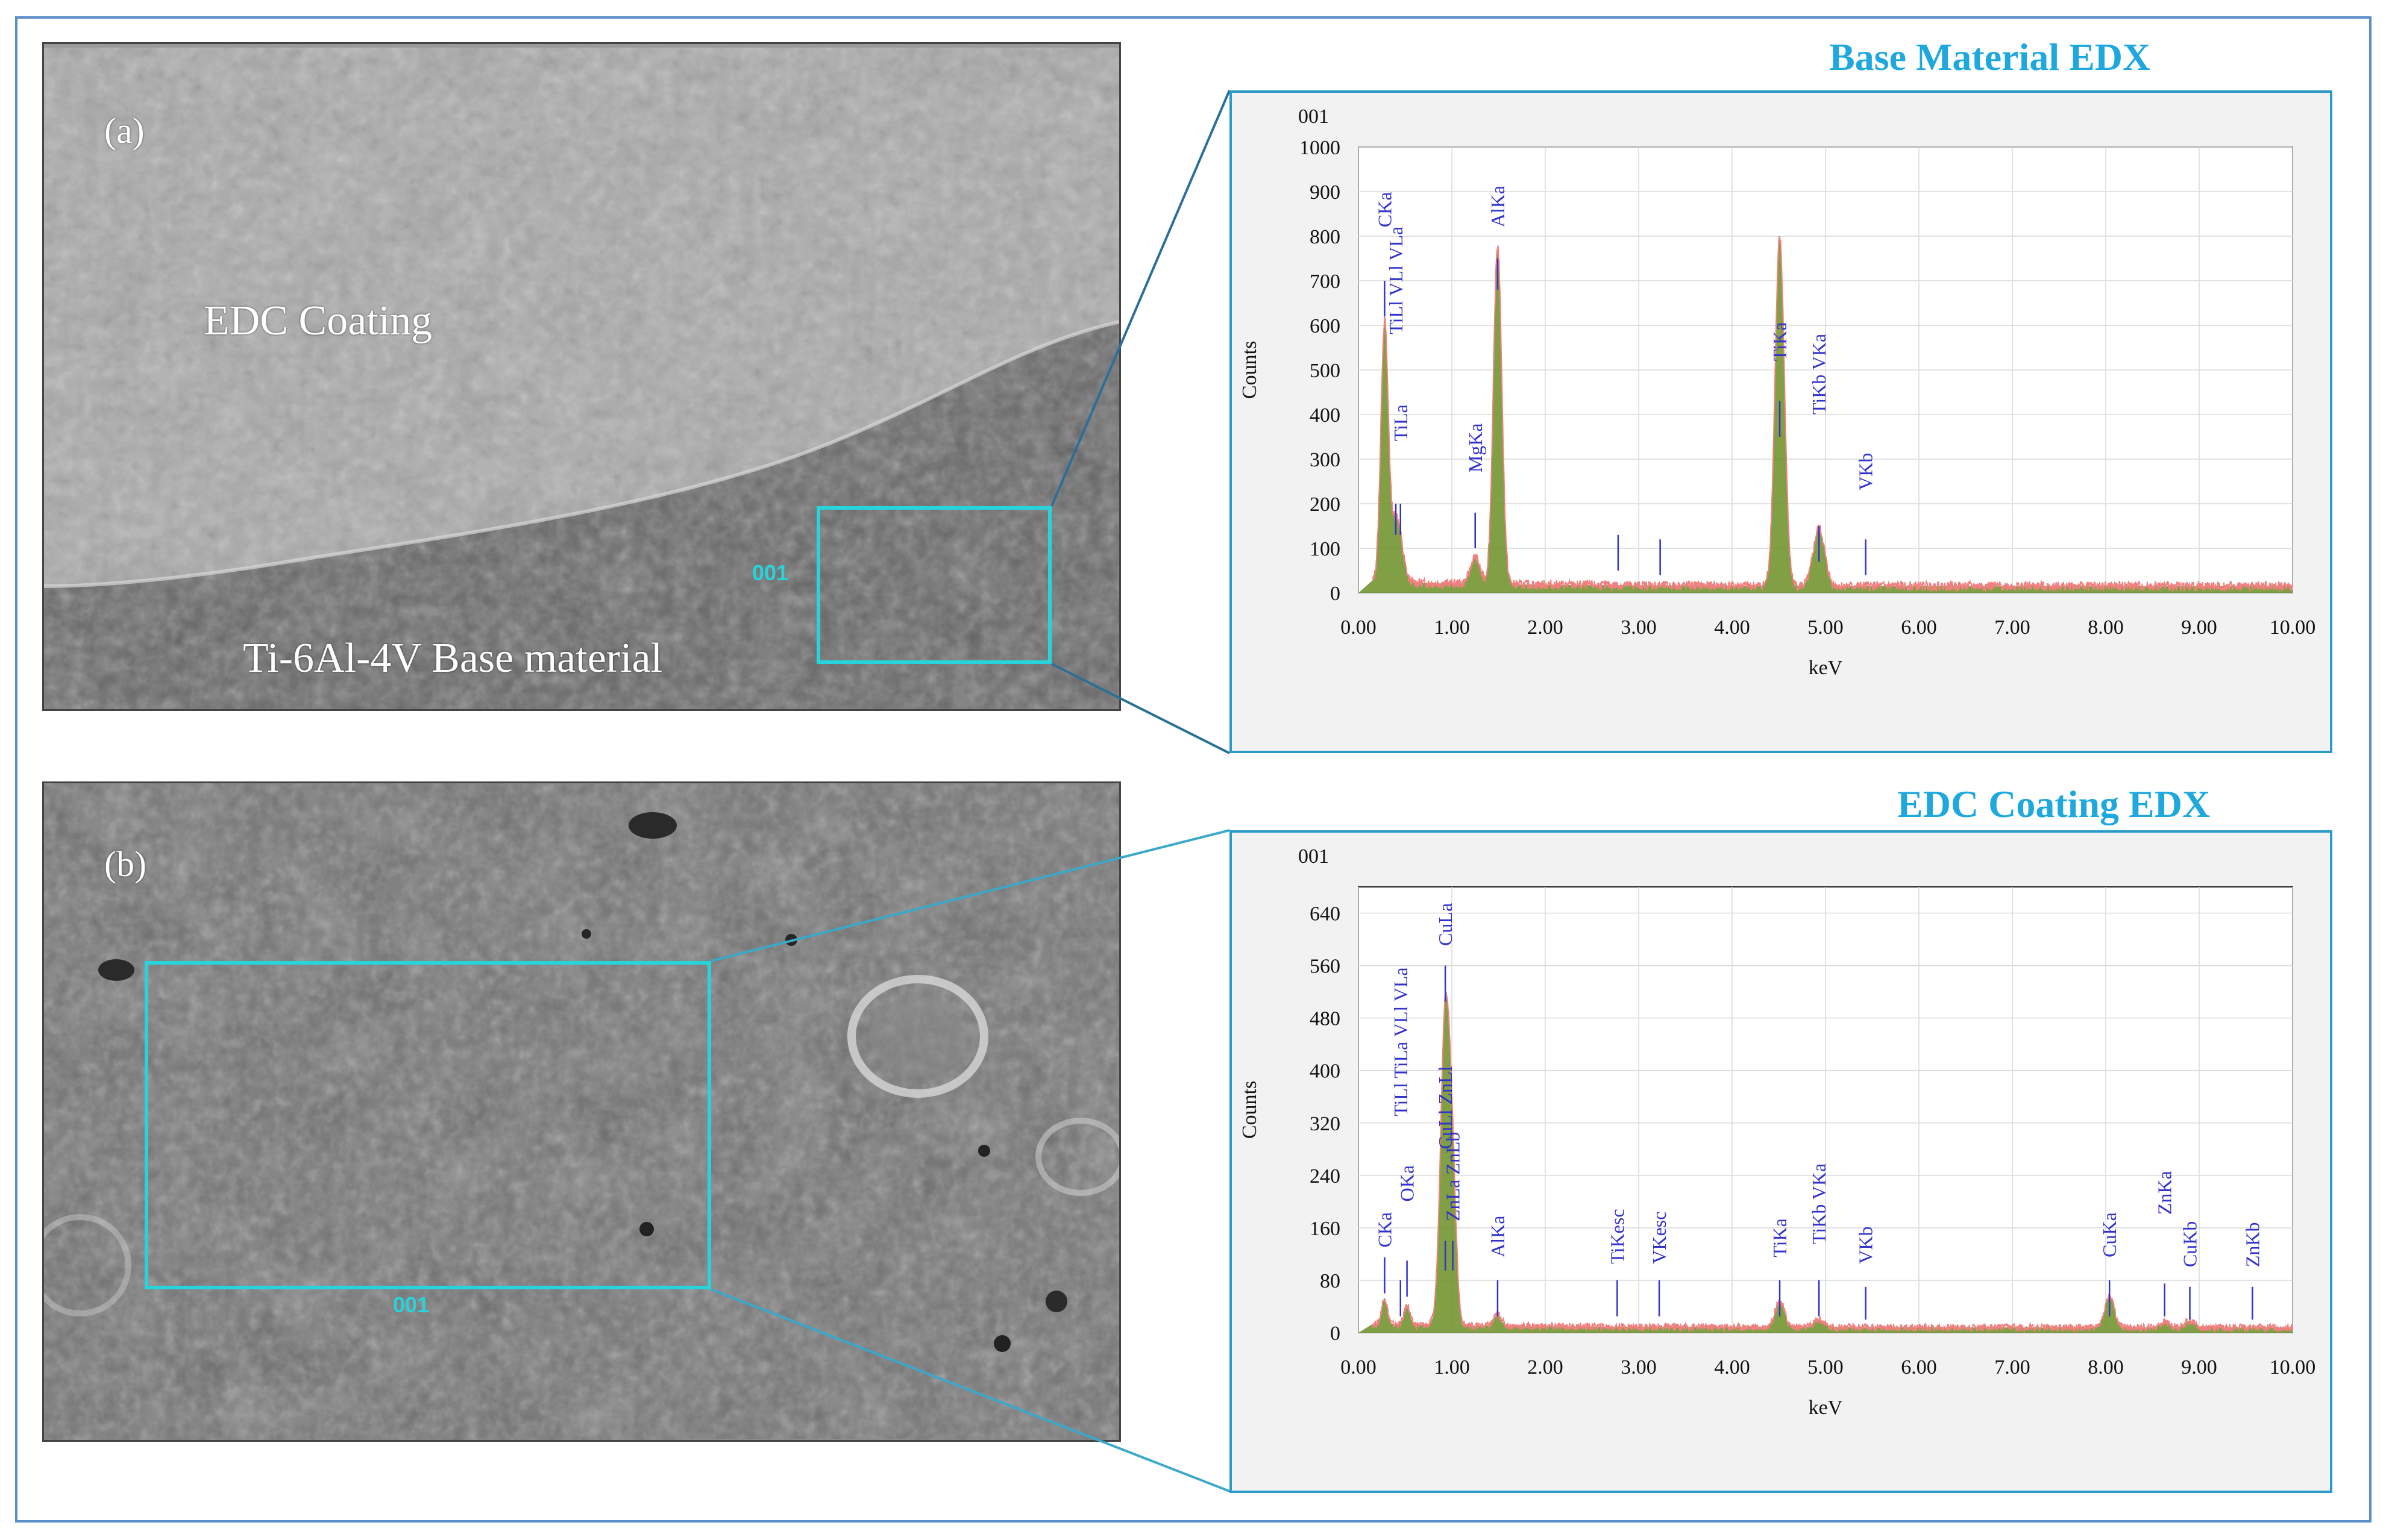  Describe the element at coordinates (1319, 148) in the screenshot. I see `y-tick-label: 1000` at that location.